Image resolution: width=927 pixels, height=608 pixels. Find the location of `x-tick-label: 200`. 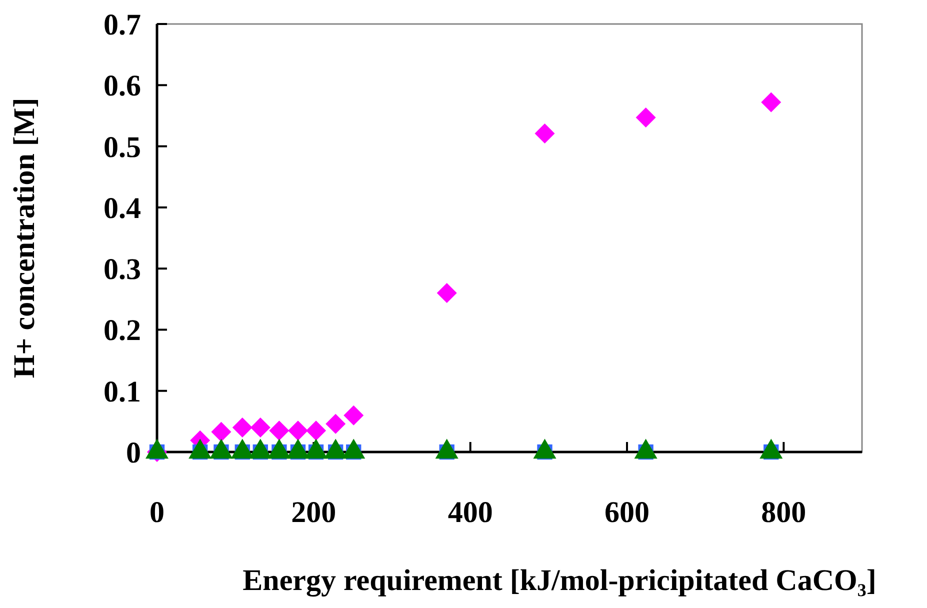

x-tick-label: 200 is located at coordinates (313, 512).